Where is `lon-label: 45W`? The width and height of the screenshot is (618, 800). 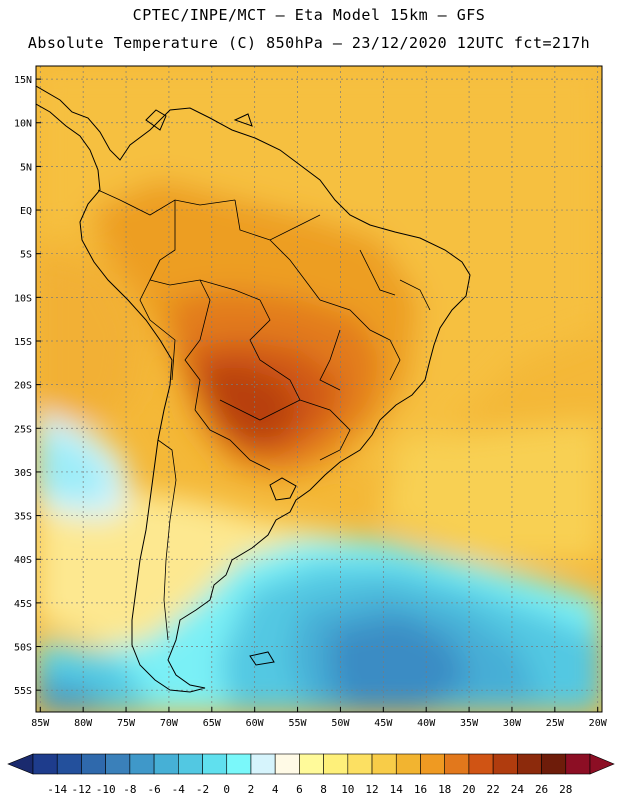 lon-label: 45W is located at coordinates (383, 723).